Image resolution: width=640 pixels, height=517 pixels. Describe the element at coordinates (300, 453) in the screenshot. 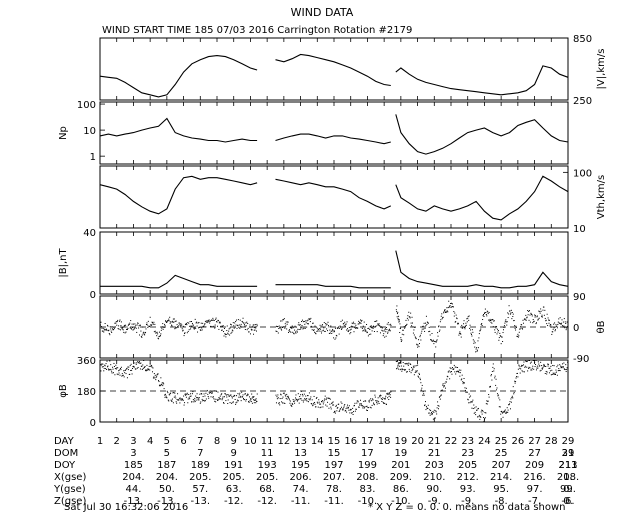

I see `table-cell: 13` at that location.